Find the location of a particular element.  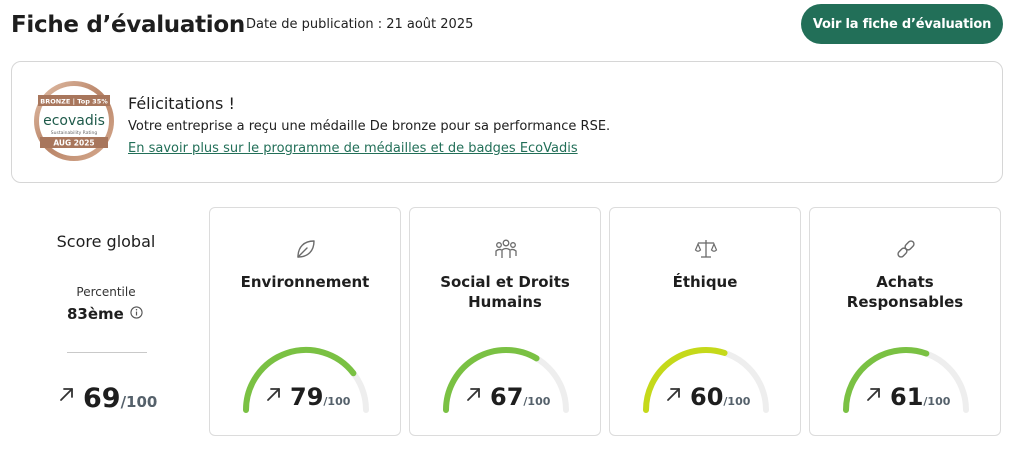

medal-subtitle: Sustainability Rating is located at coordinates (74, 133).